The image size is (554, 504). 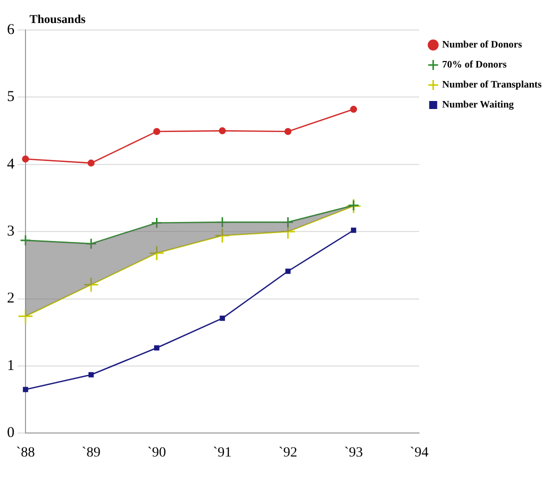 What do you see at coordinates (156, 452) in the screenshot?
I see `x-tick-label: `90` at bounding box center [156, 452].